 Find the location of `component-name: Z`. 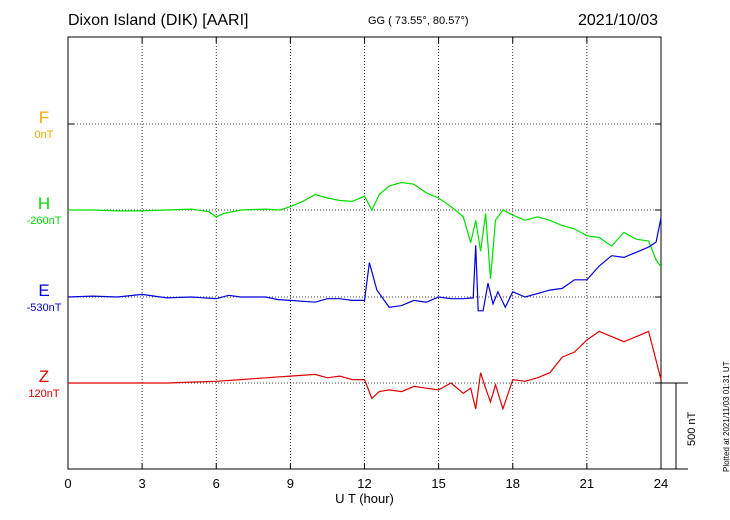

component-name: Z is located at coordinates (44, 376).